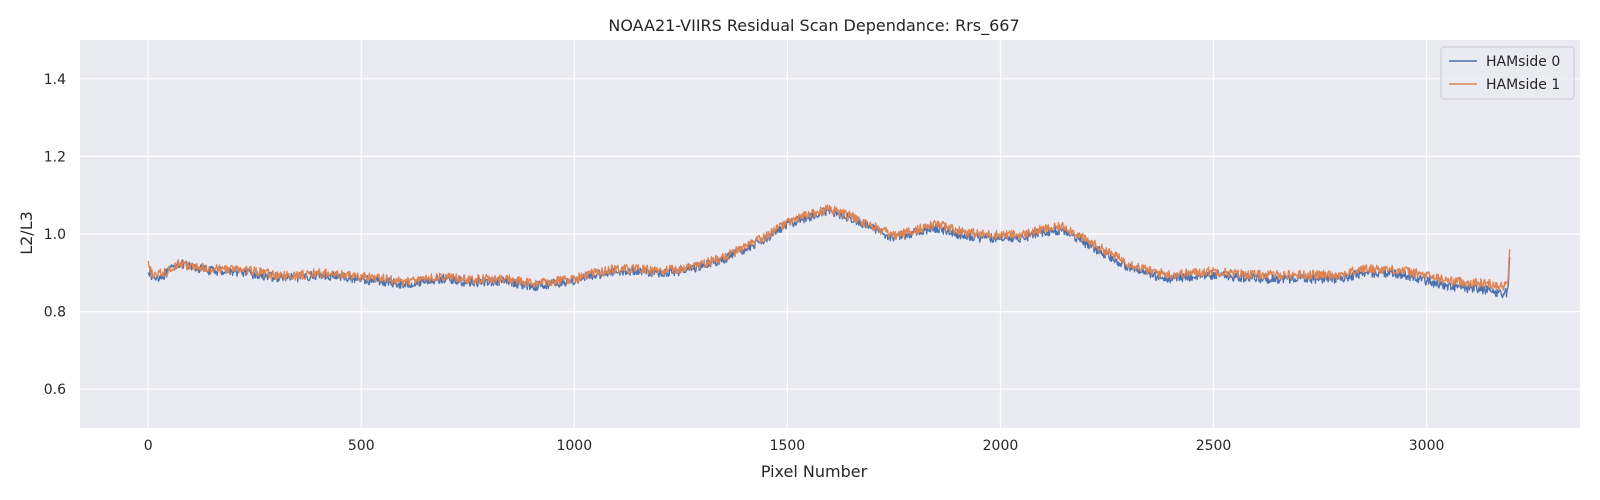 Image resolution: width=1600 pixels, height=500 pixels. I want to click on x-axis-ticks: 0 500 1000 1500 2000 2500 3000, so click(794, 446).